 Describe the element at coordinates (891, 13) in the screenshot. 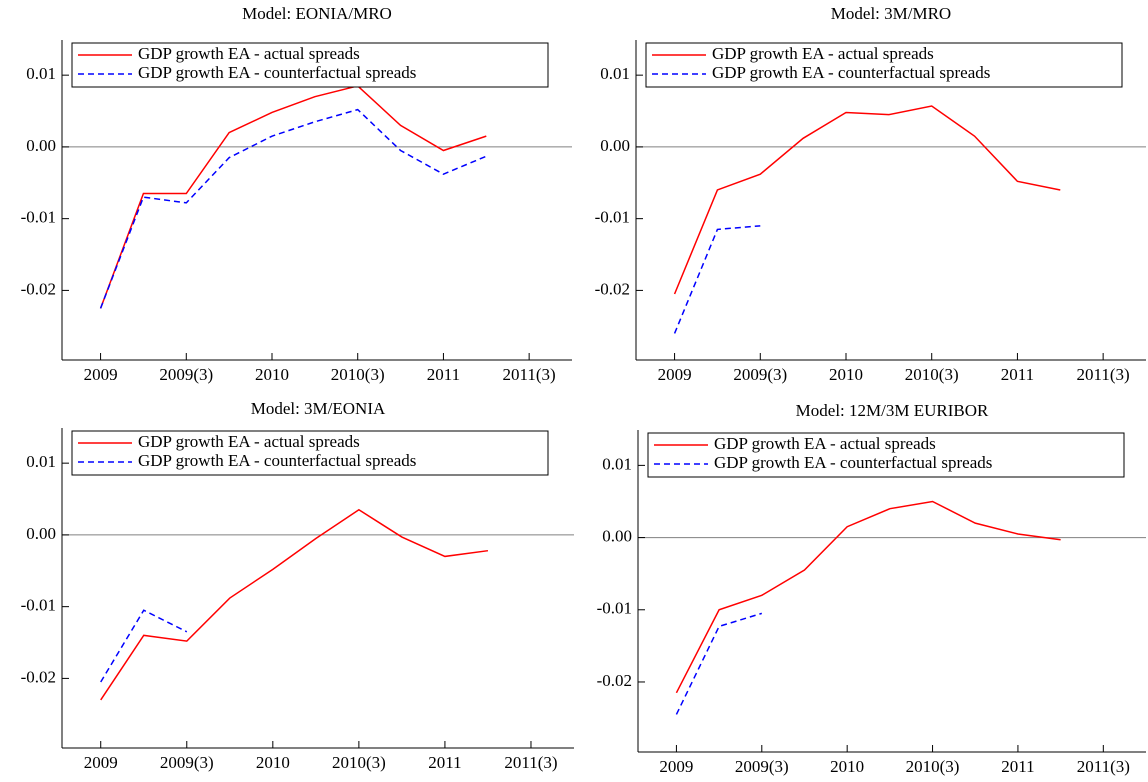

I see `chart-title: Model: 3M/MRO` at that location.